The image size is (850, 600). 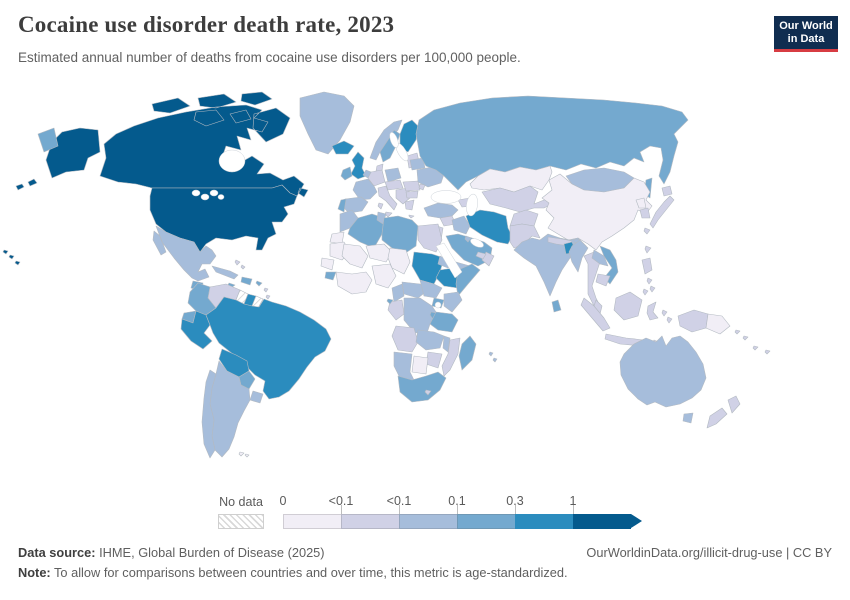 What do you see at coordinates (693, 321) in the screenshot?
I see `country-indonesian-papua` at bounding box center [693, 321].